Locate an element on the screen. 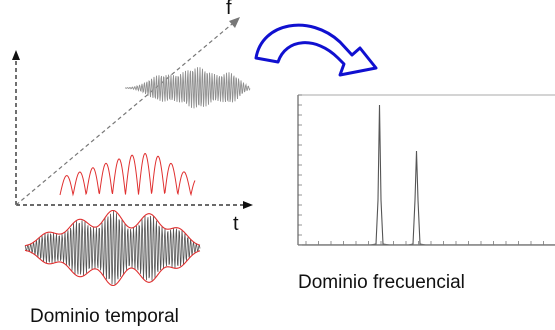 The image size is (555, 330). vertical-axis-arrowhead-icon is located at coordinates (16, 55).